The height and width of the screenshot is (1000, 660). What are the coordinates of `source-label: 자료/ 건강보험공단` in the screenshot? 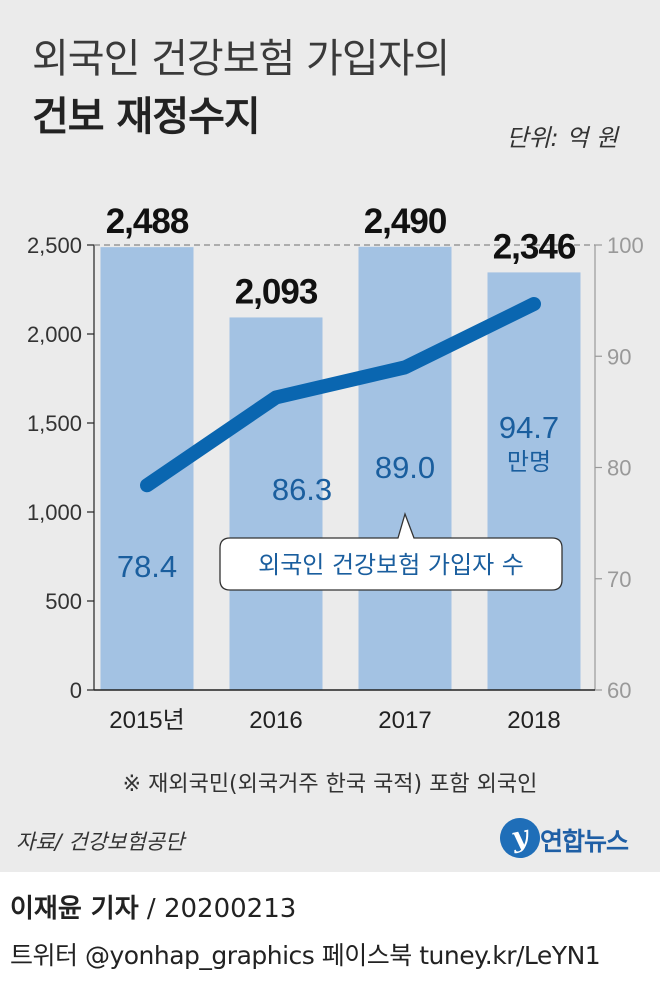 It's located at (100, 842).